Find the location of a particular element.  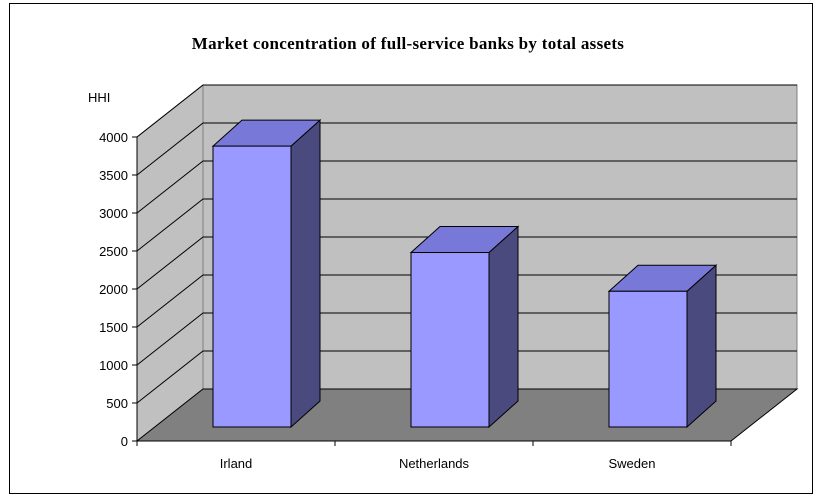

y-tick-label: 500 is located at coordinates (117, 403).